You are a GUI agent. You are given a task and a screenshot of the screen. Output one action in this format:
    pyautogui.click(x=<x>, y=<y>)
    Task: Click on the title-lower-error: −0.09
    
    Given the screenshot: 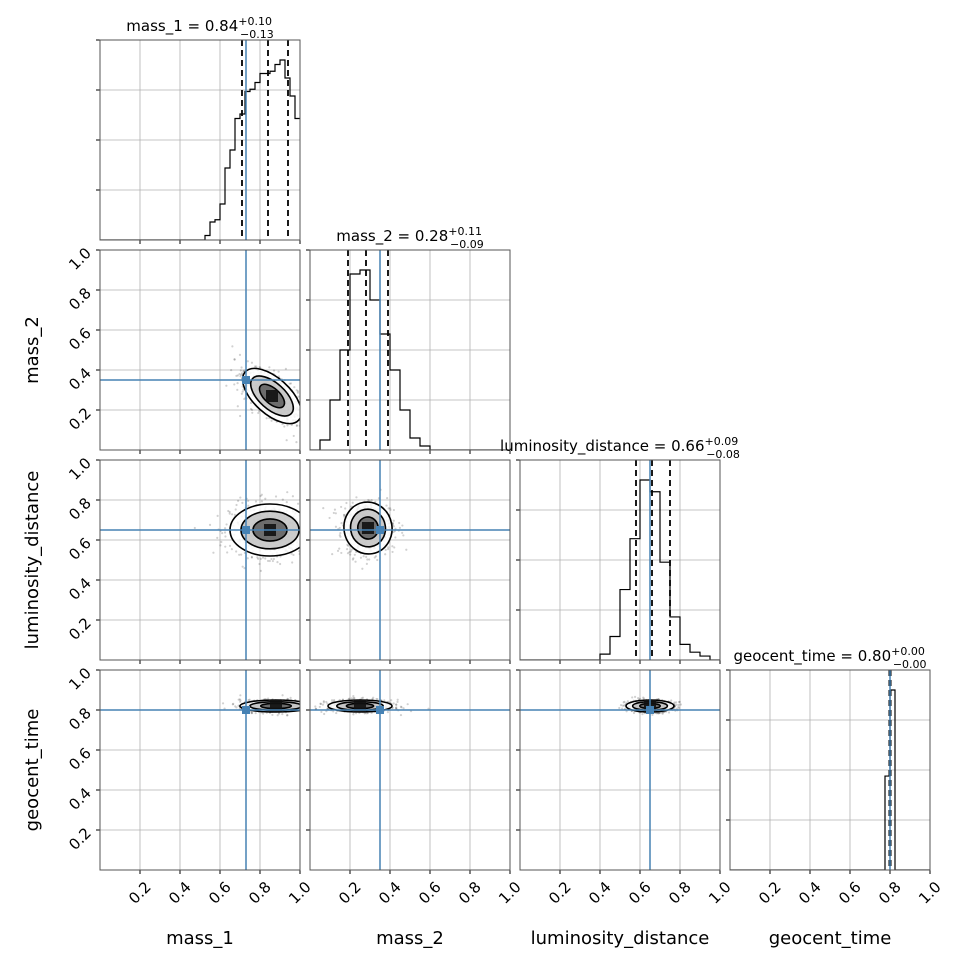 What is the action you would take?
    pyautogui.click(x=467, y=244)
    